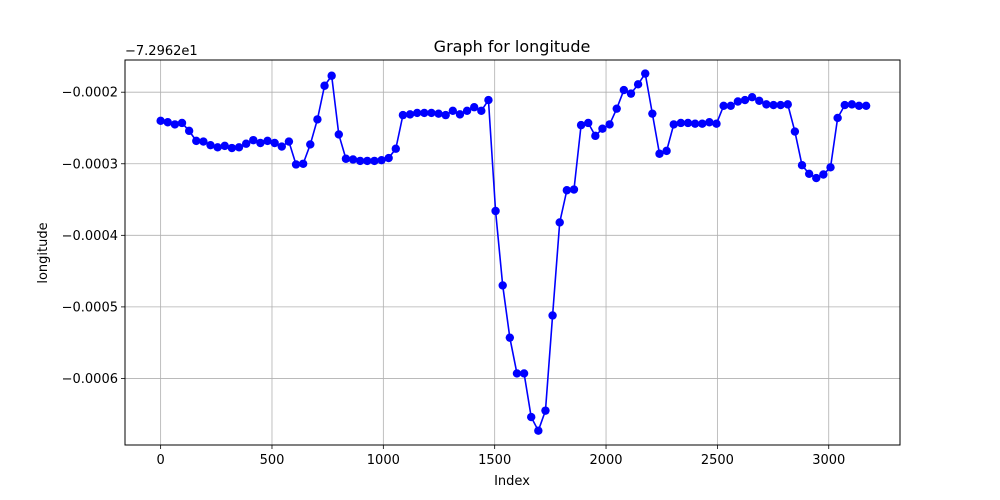 This screenshot has width=1000, height=500. I want to click on y-tick-label: −0.0006, so click(90, 379).